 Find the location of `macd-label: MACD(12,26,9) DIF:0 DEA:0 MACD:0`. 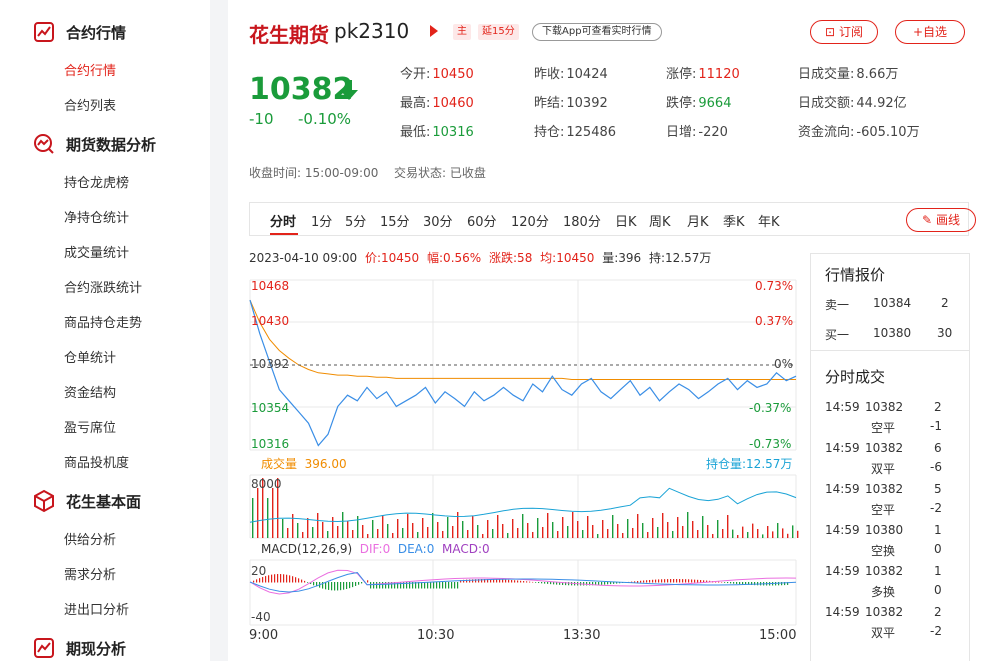

macd-label: MACD(12,26,9) DIF:0 DEA:0 MACD:0 is located at coordinates (375, 549).